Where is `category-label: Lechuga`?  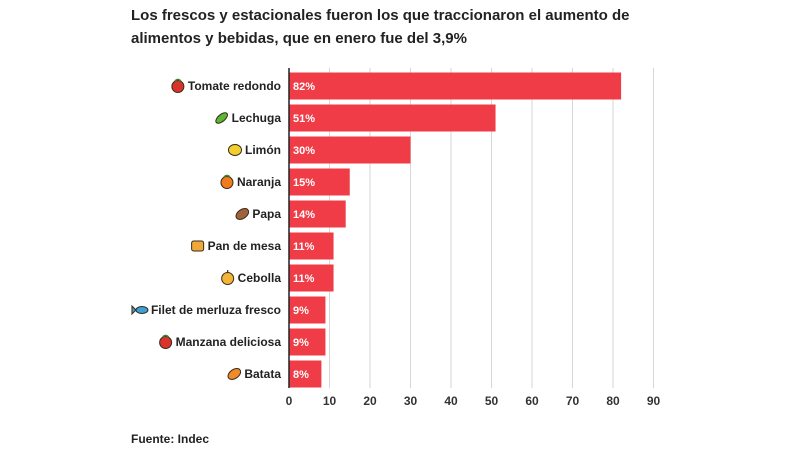
category-label: Lechuga is located at coordinates (257, 118).